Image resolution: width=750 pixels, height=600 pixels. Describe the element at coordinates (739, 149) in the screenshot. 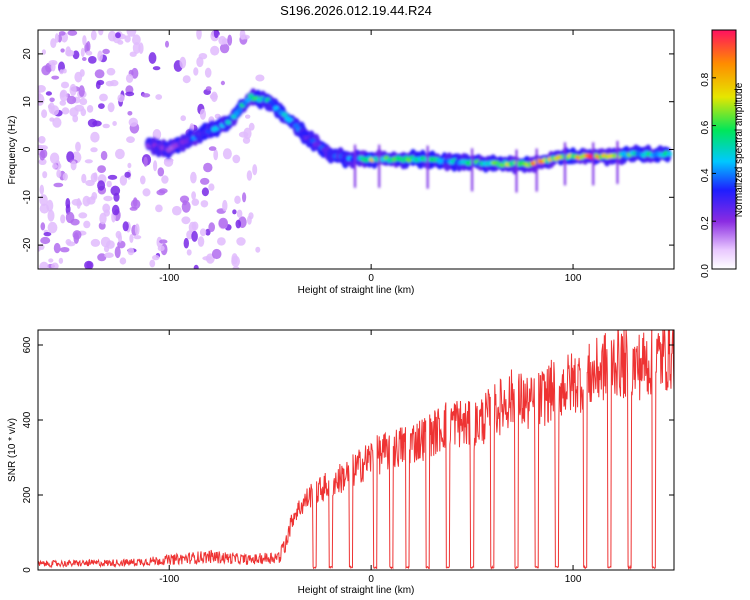

I see `colorbar-label: Normalized spectral amplitude` at that location.